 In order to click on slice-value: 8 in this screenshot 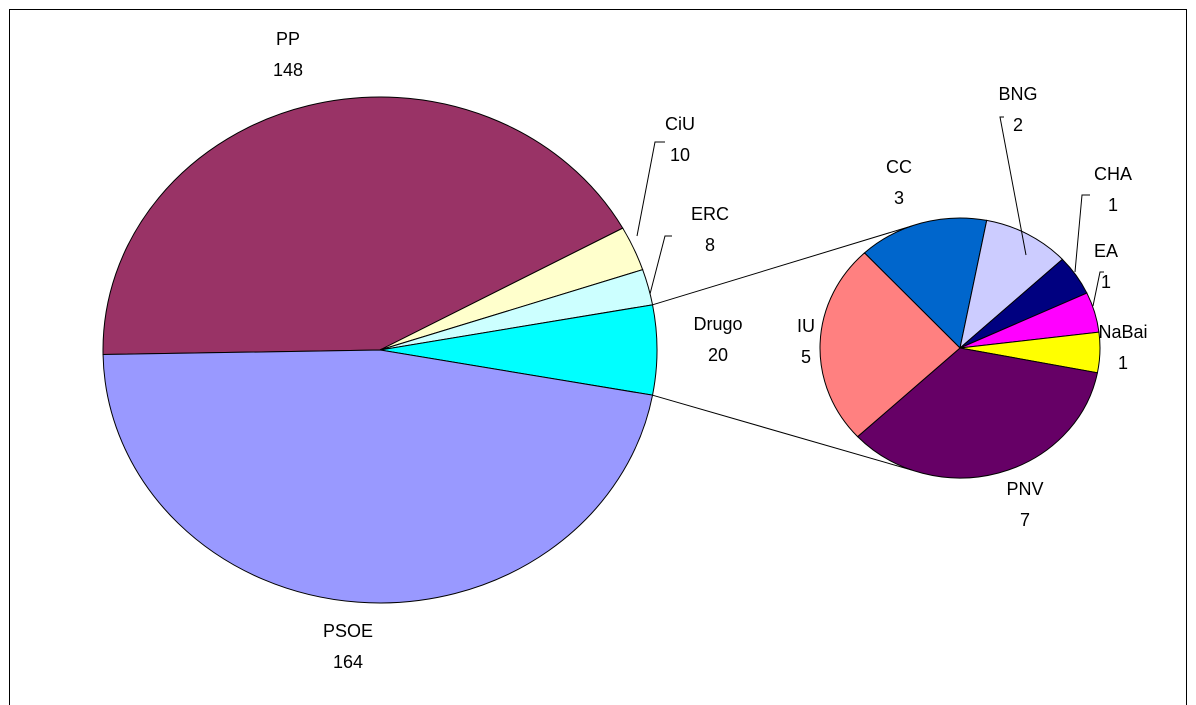, I will do `click(710, 245)`.